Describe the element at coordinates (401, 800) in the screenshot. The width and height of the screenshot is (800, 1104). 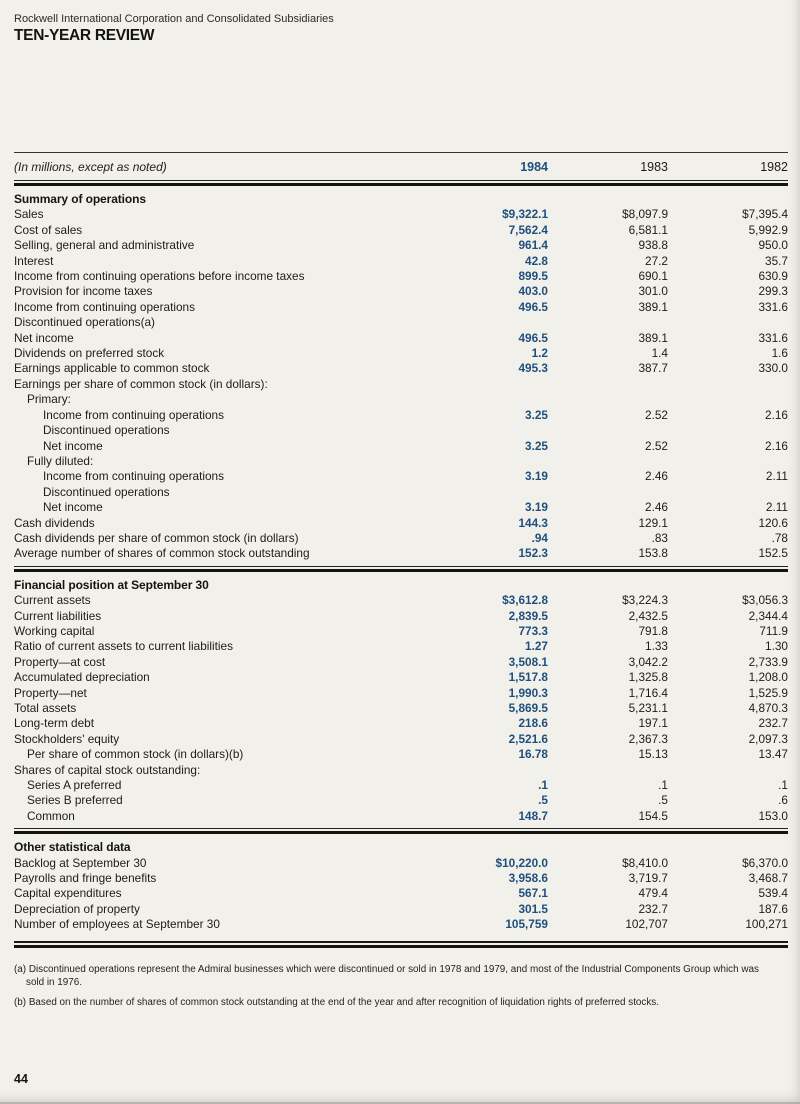
I see `table-row: Series B preferred .5 .5 .6` at that location.